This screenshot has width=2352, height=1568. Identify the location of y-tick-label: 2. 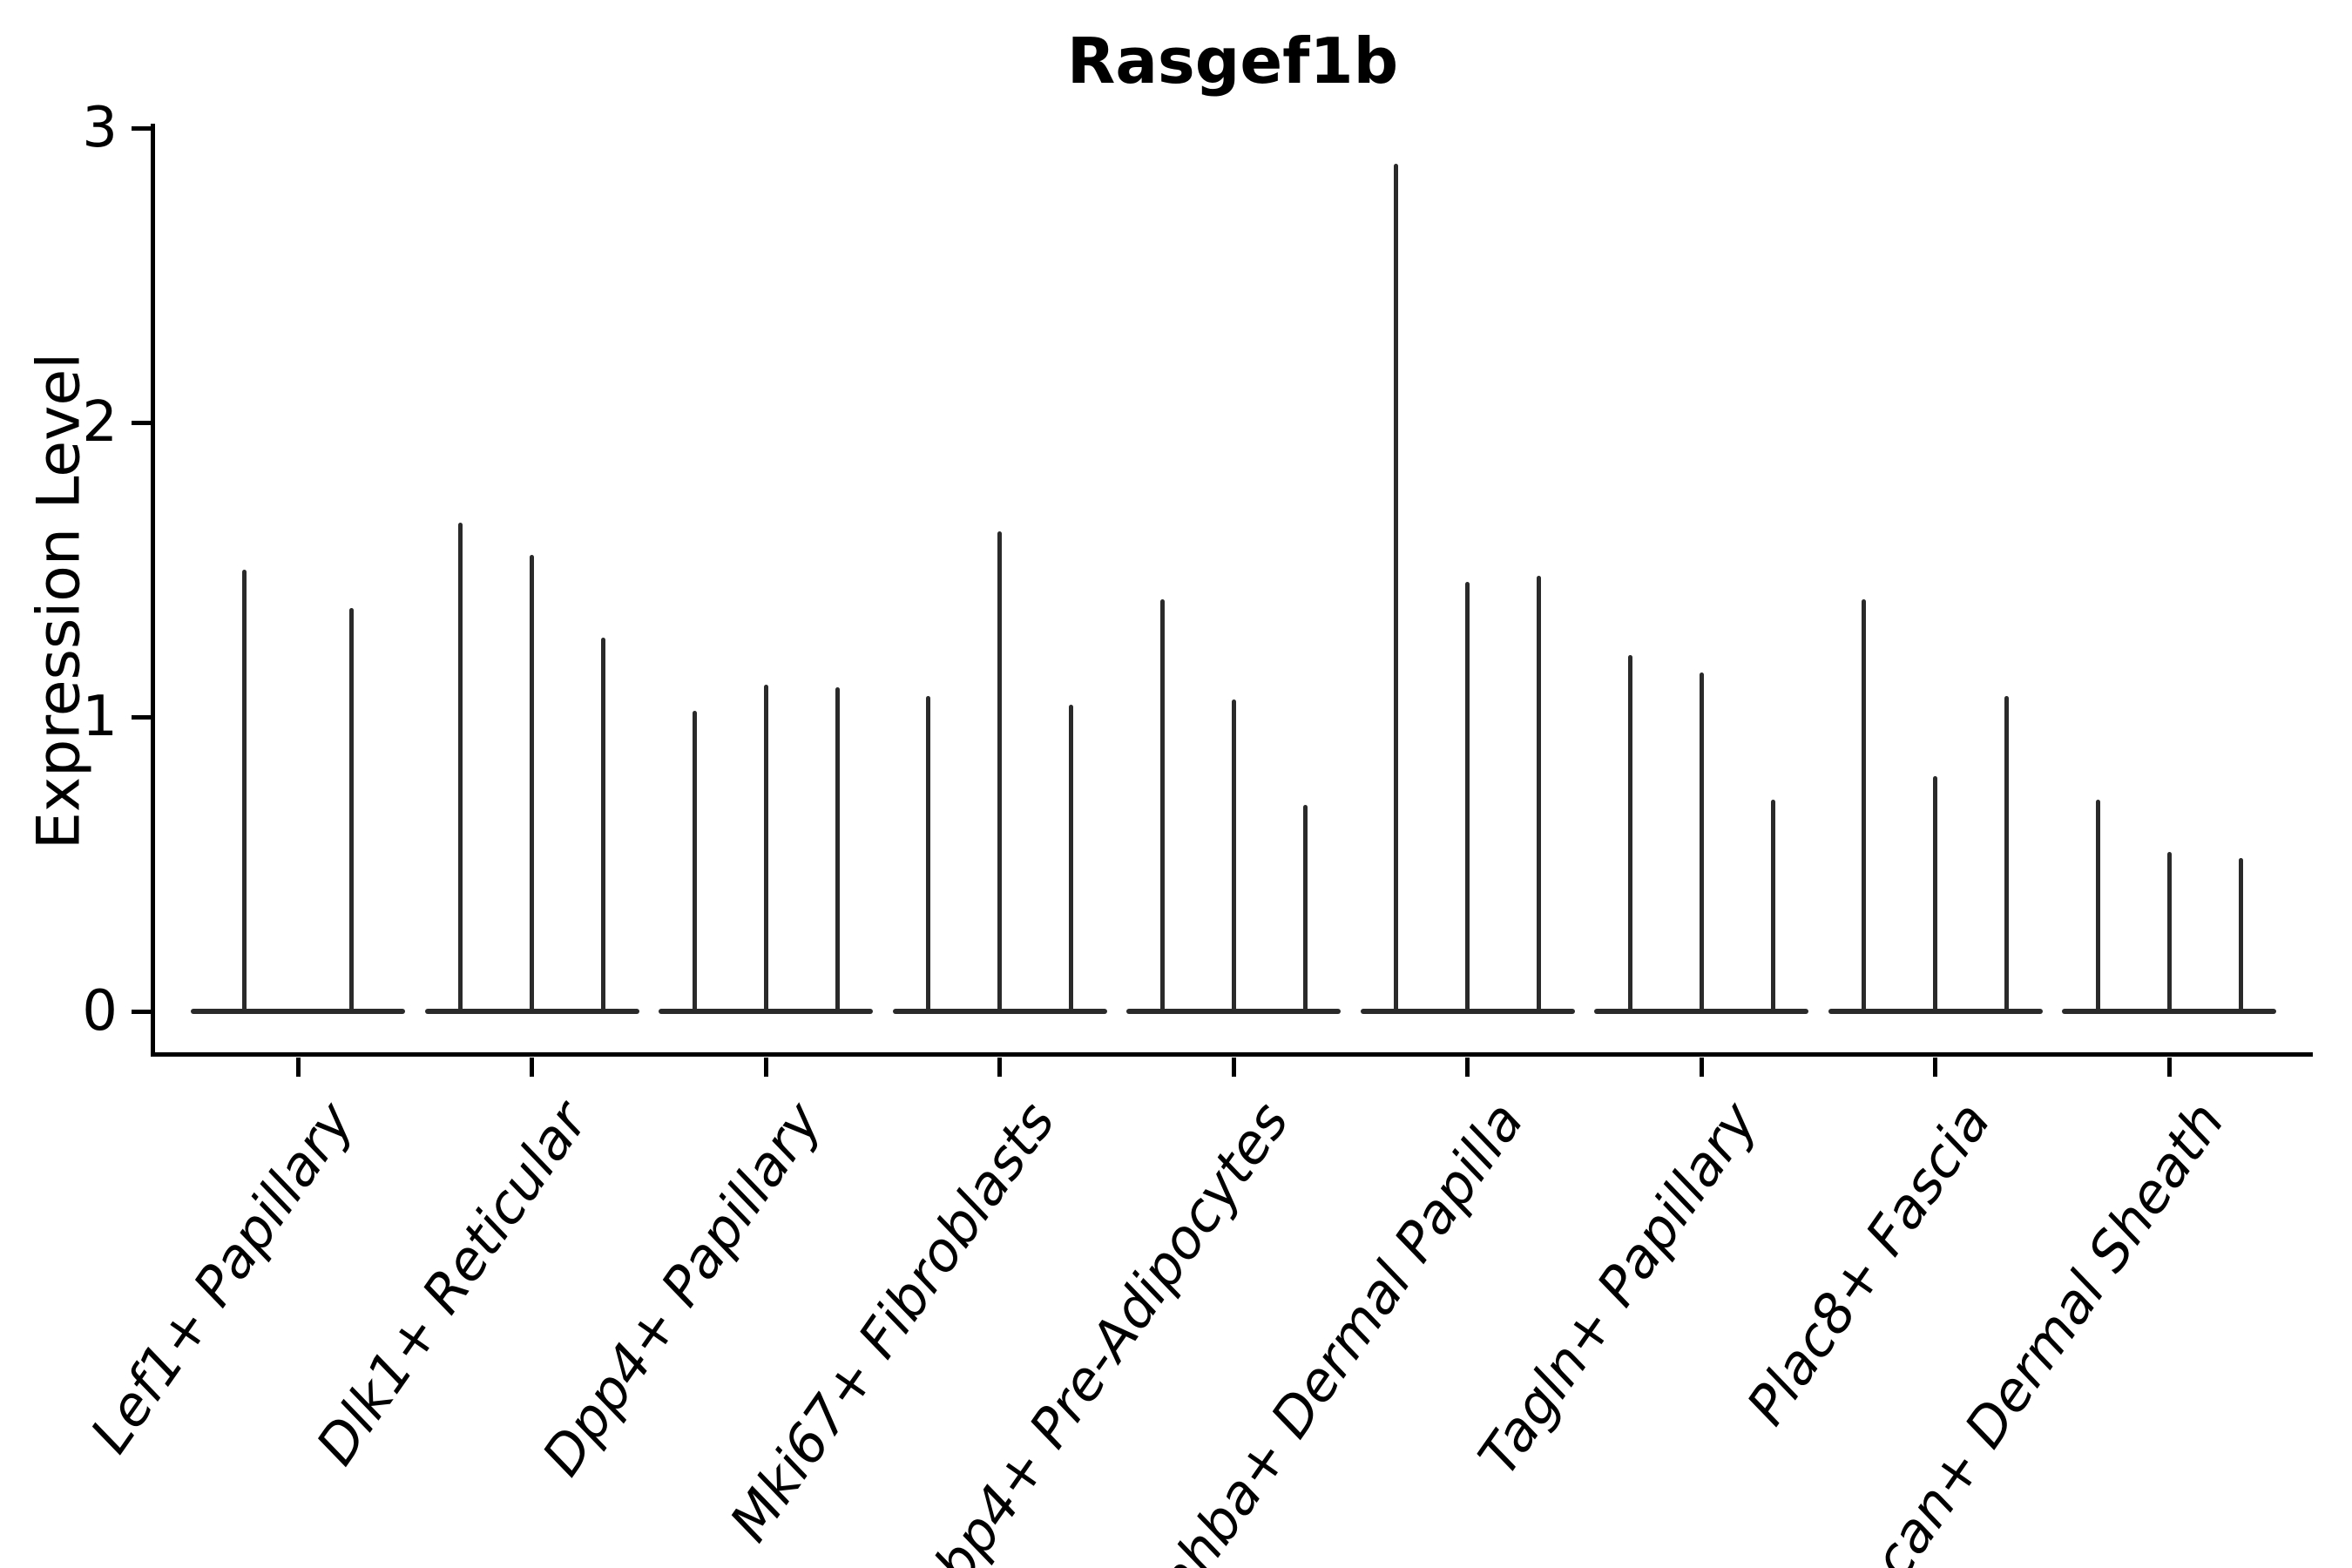
(100, 422).